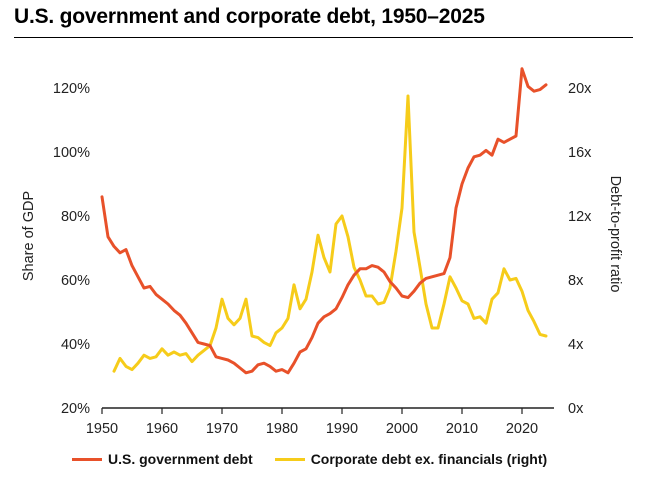  What do you see at coordinates (75, 409) in the screenshot?
I see `y-tick-label-left: 20%` at bounding box center [75, 409].